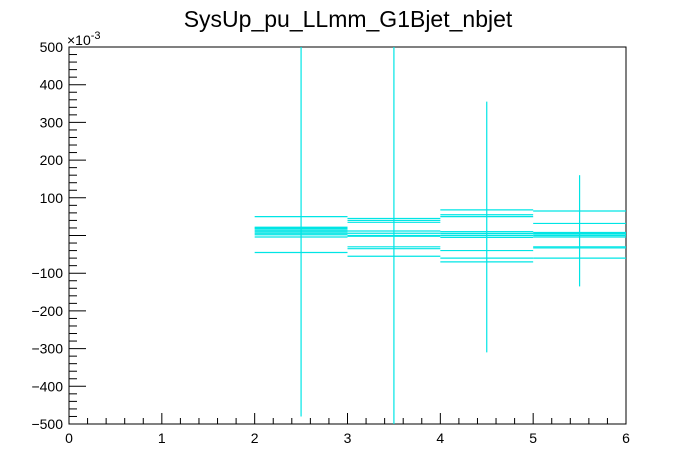 The width and height of the screenshot is (696, 472). What do you see at coordinates (348, 438) in the screenshot?
I see `x-tick-label: 3` at bounding box center [348, 438].